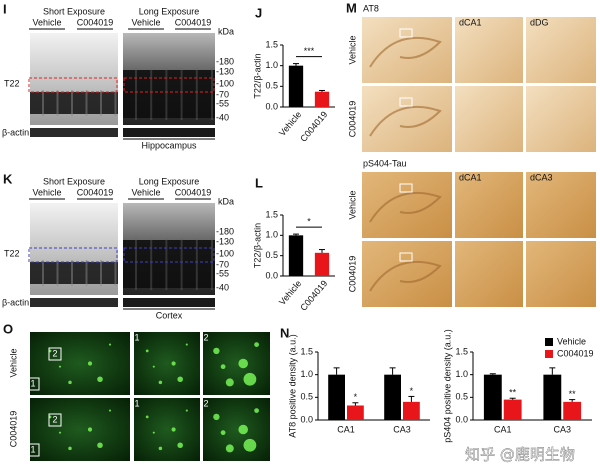 The height and width of the screenshot is (470, 600). What do you see at coordinates (352, 49) in the screenshot?
I see `row-label: Vehicle` at bounding box center [352, 49].